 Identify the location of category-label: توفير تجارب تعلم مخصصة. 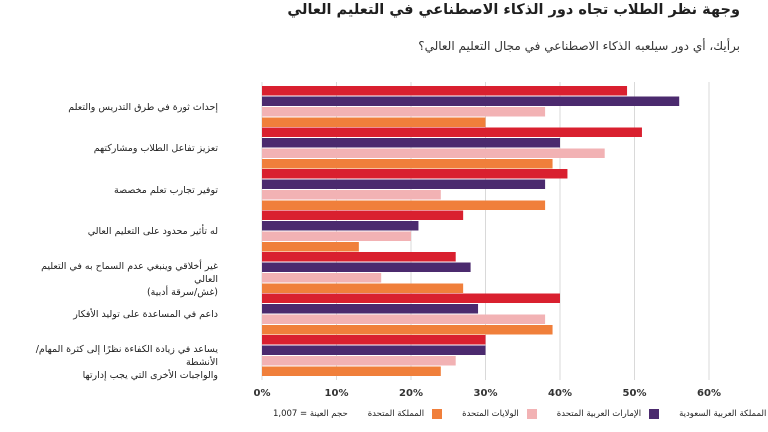
(166, 190).